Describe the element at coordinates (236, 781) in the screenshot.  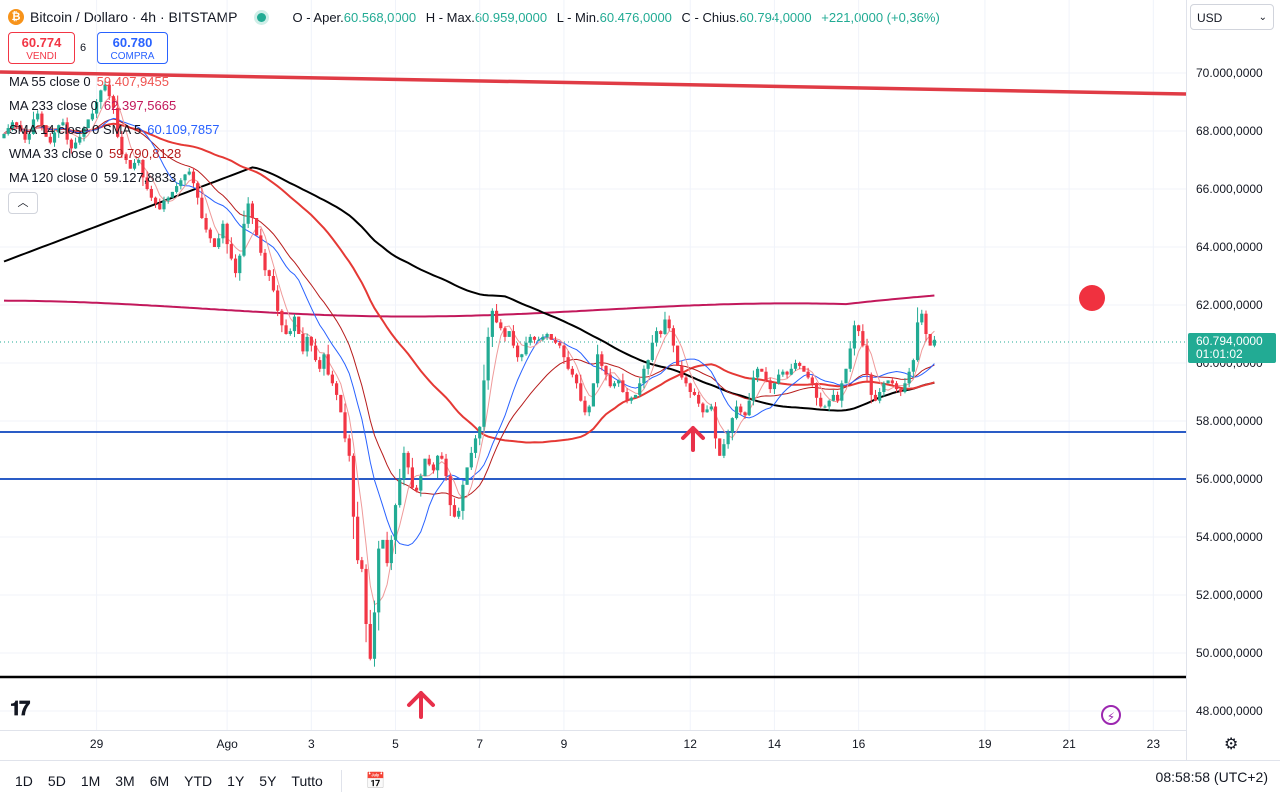
I see `range-button-1y: 1Y` at that location.